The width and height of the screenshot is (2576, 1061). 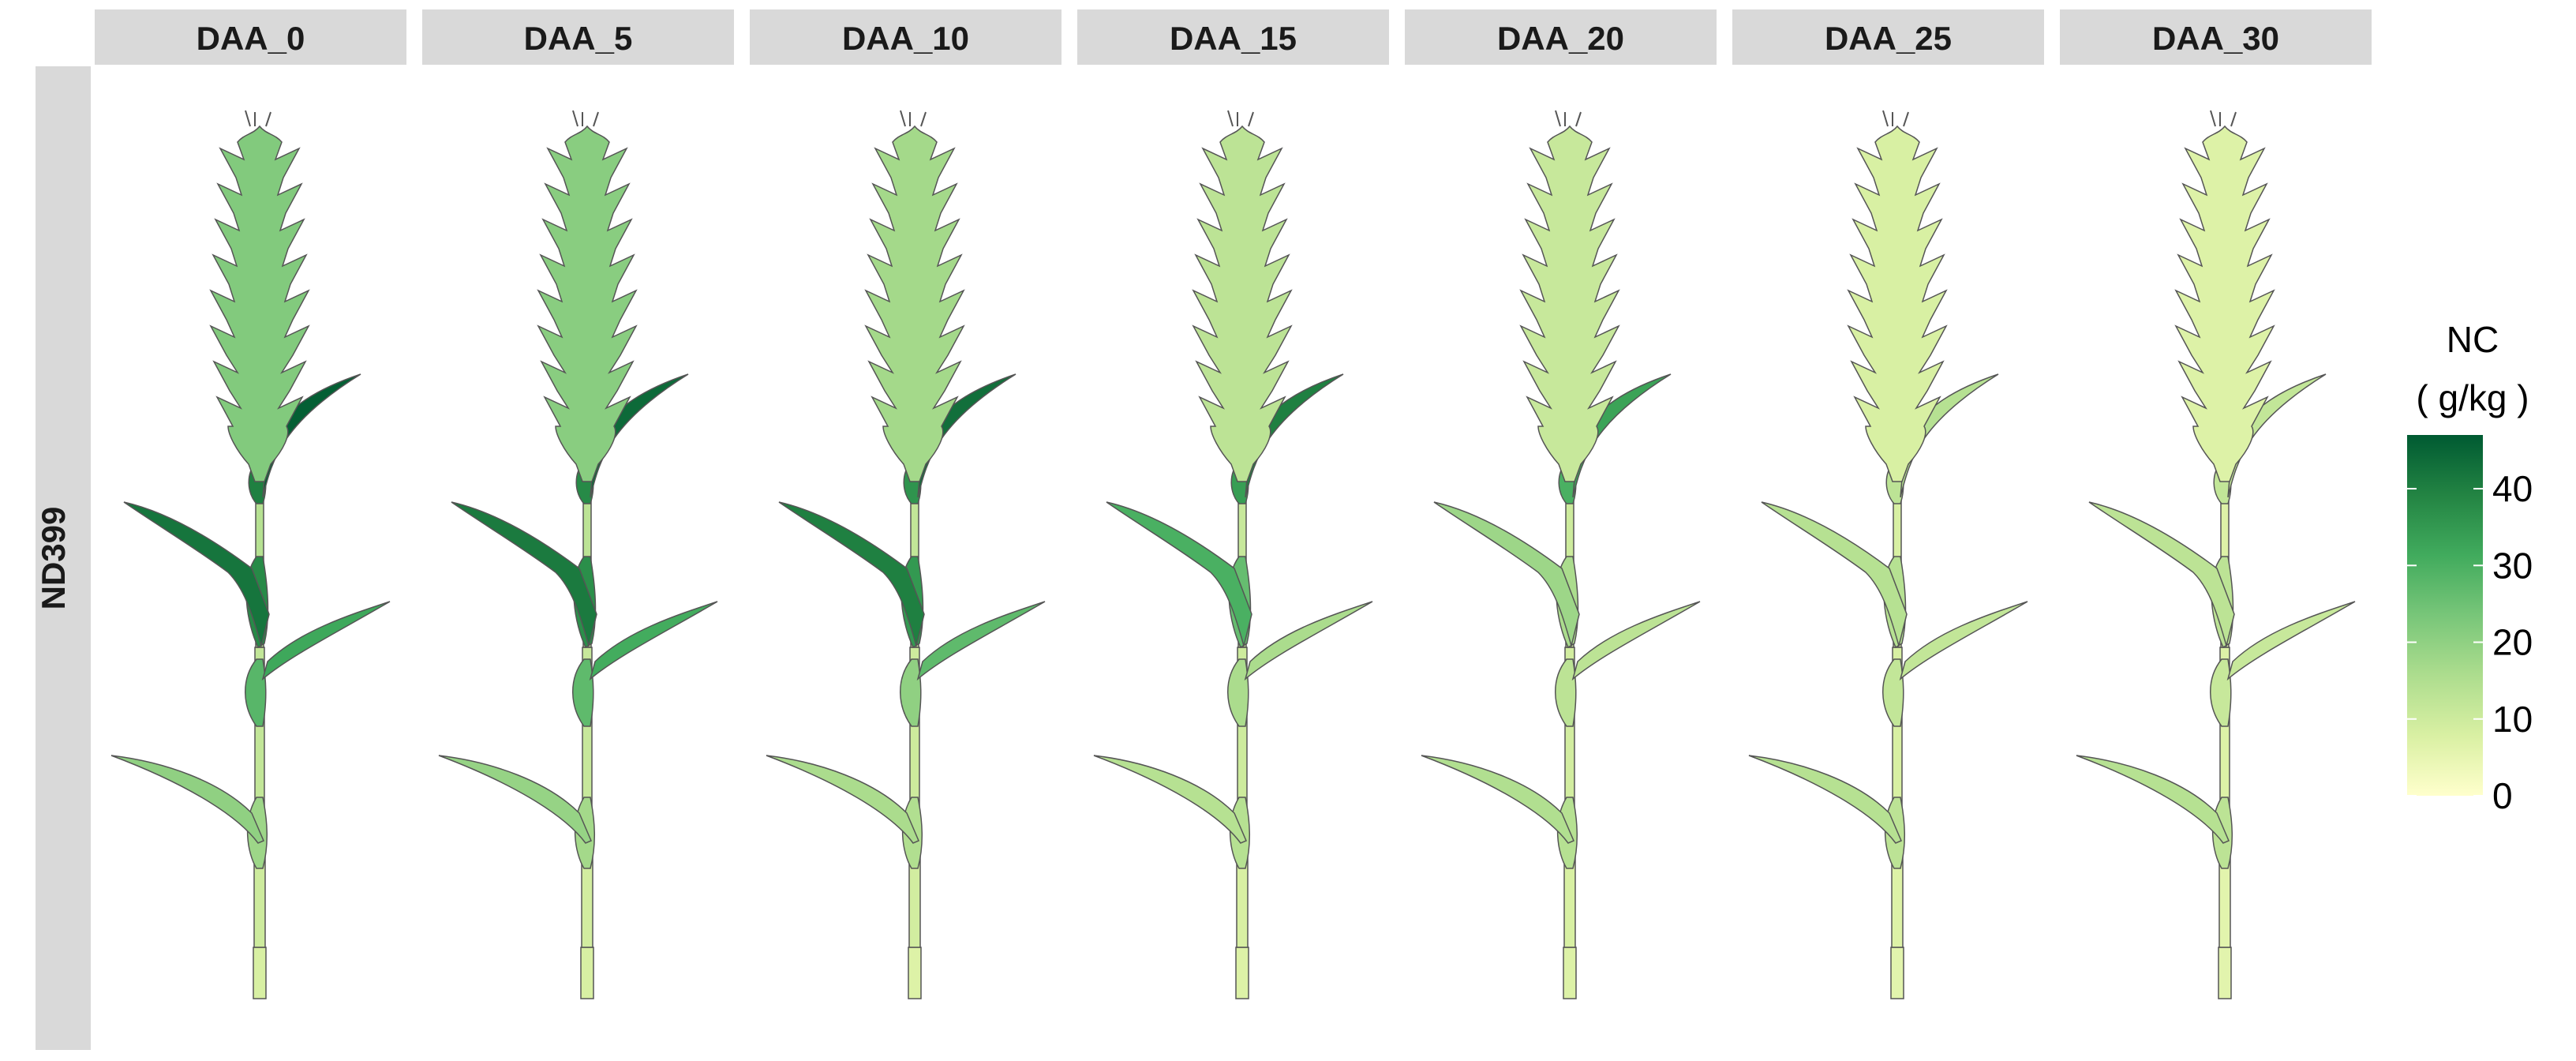 What do you see at coordinates (2512, 719) in the screenshot?
I see `legend-tick-label: 10` at bounding box center [2512, 719].